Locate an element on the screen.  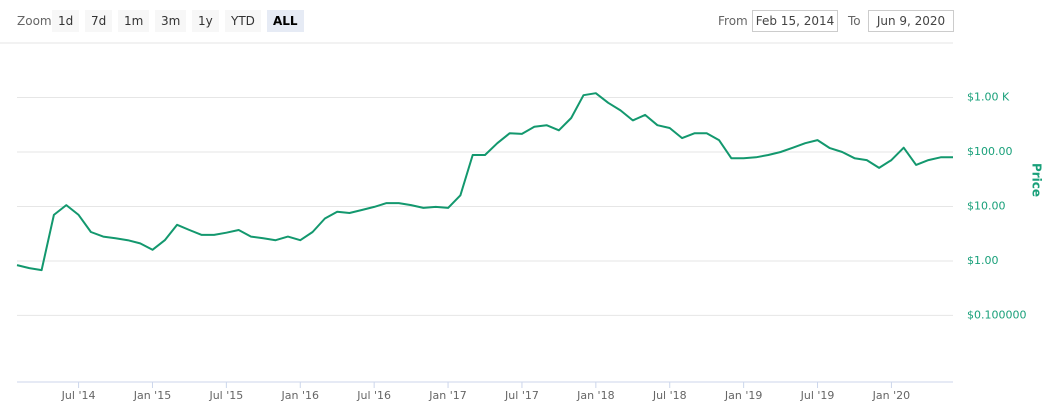
x-tick-label: Jul '19 is located at coordinates (817, 395).